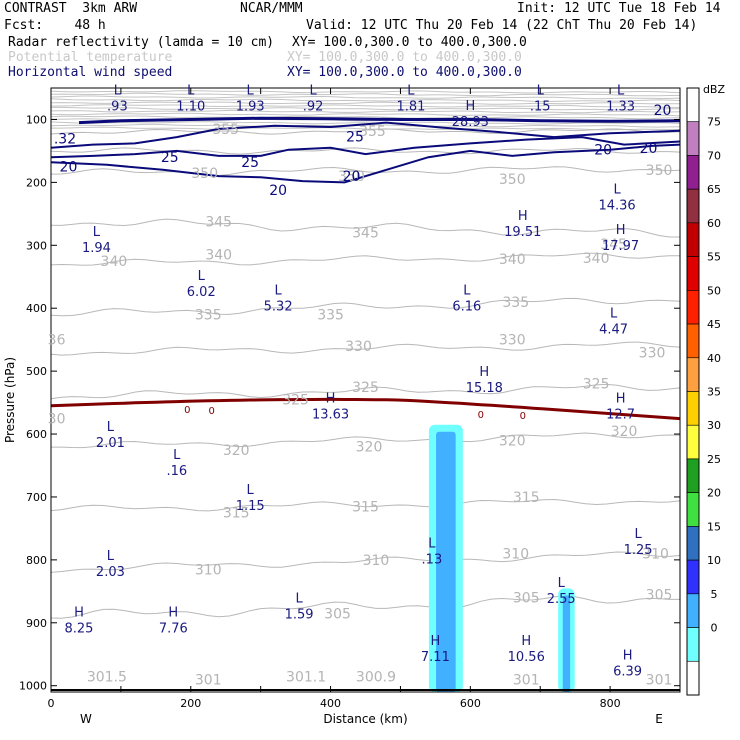  Describe the element at coordinates (466, 306) in the screenshot. I see `marker-value: 6.16` at that location.